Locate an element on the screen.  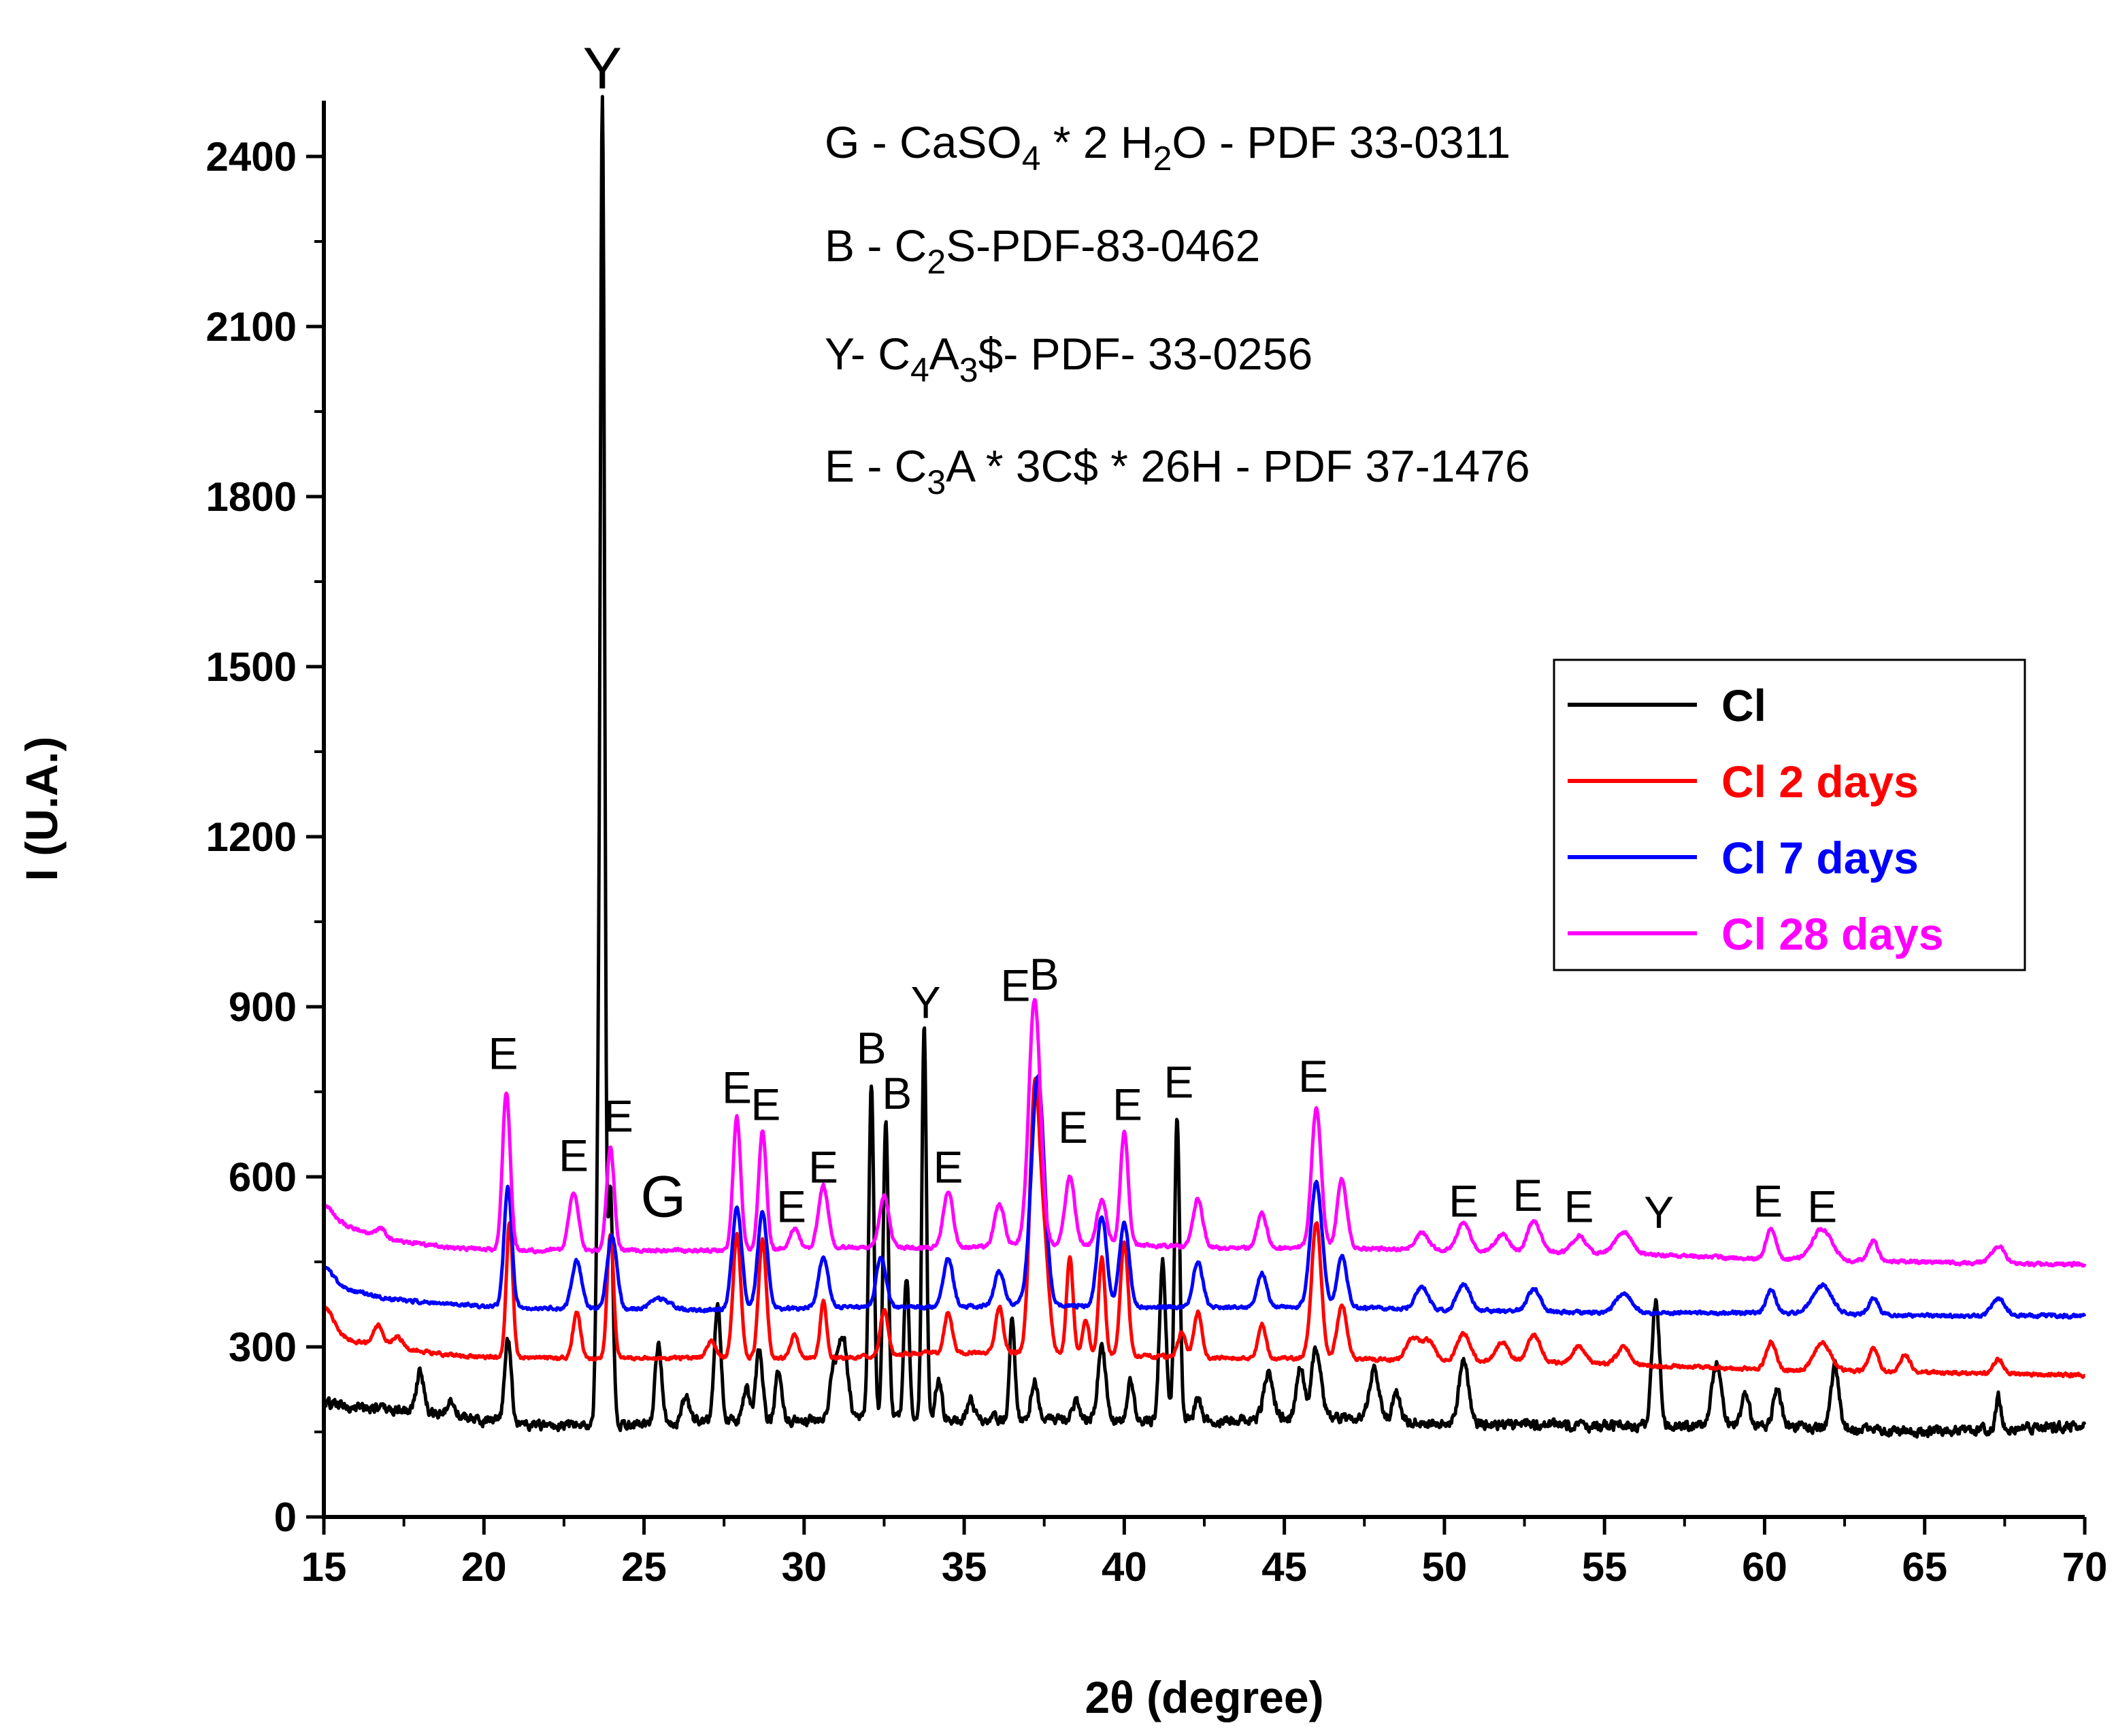
phase-key-line: G - CaSO4 * 2 H2O - PDF 33-0311 is located at coordinates (1167, 147).